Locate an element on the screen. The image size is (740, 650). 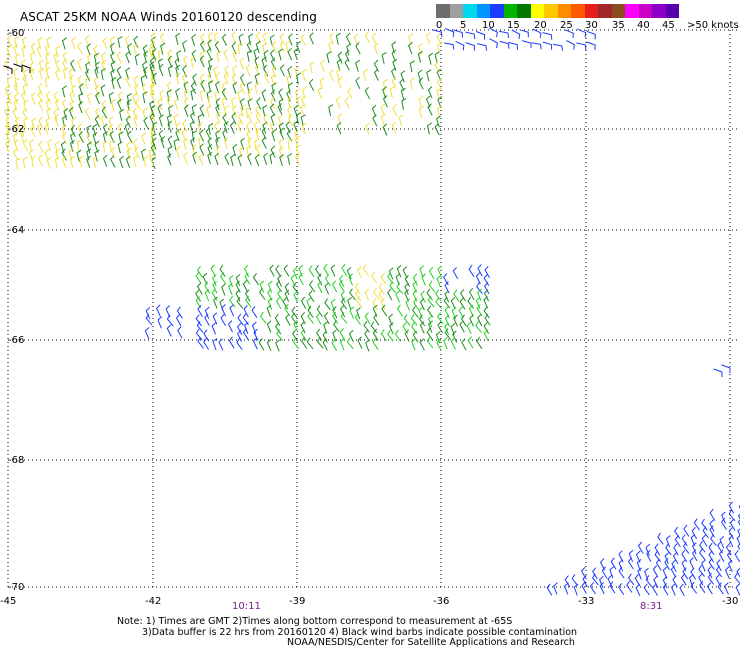
lon-label-39: -39 is located at coordinates (297, 601).